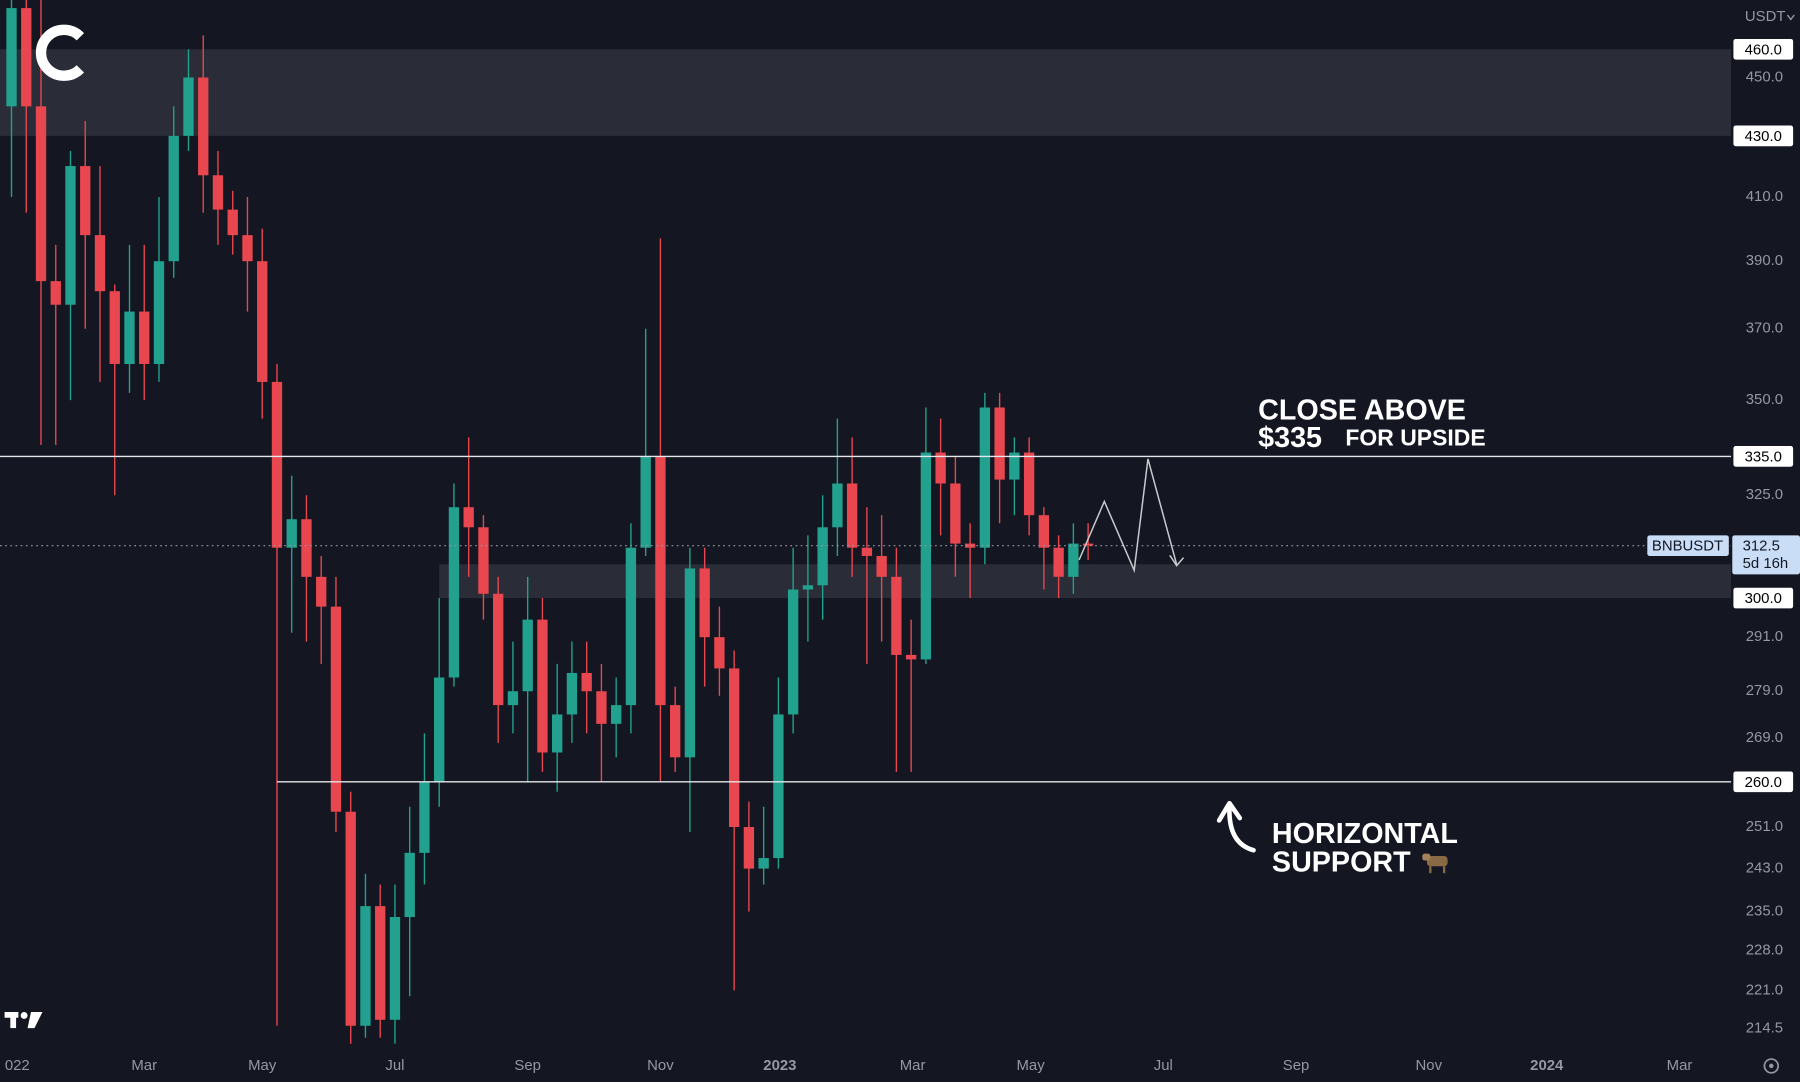  What do you see at coordinates (23, 1020) in the screenshot?
I see `tradingview-logo` at bounding box center [23, 1020].